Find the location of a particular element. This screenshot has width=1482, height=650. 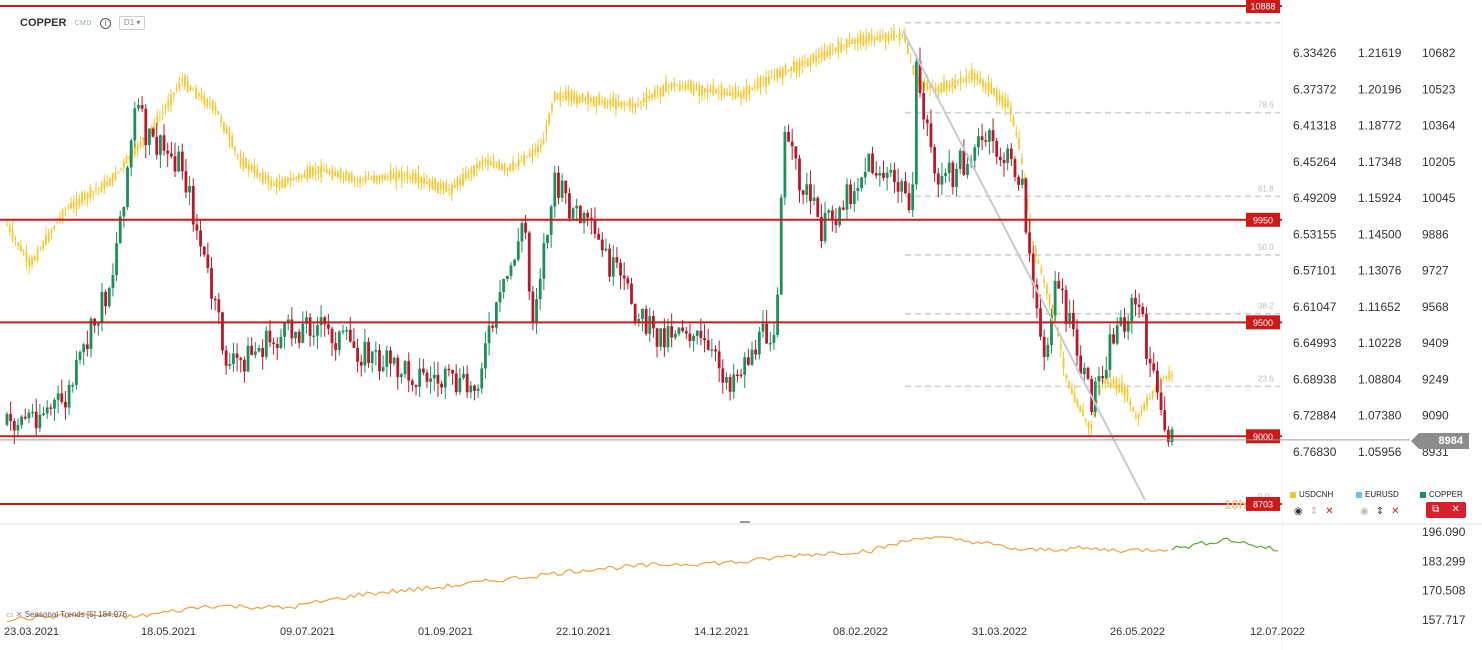

settings-icon: ⧉ is located at coordinates (1436, 509).